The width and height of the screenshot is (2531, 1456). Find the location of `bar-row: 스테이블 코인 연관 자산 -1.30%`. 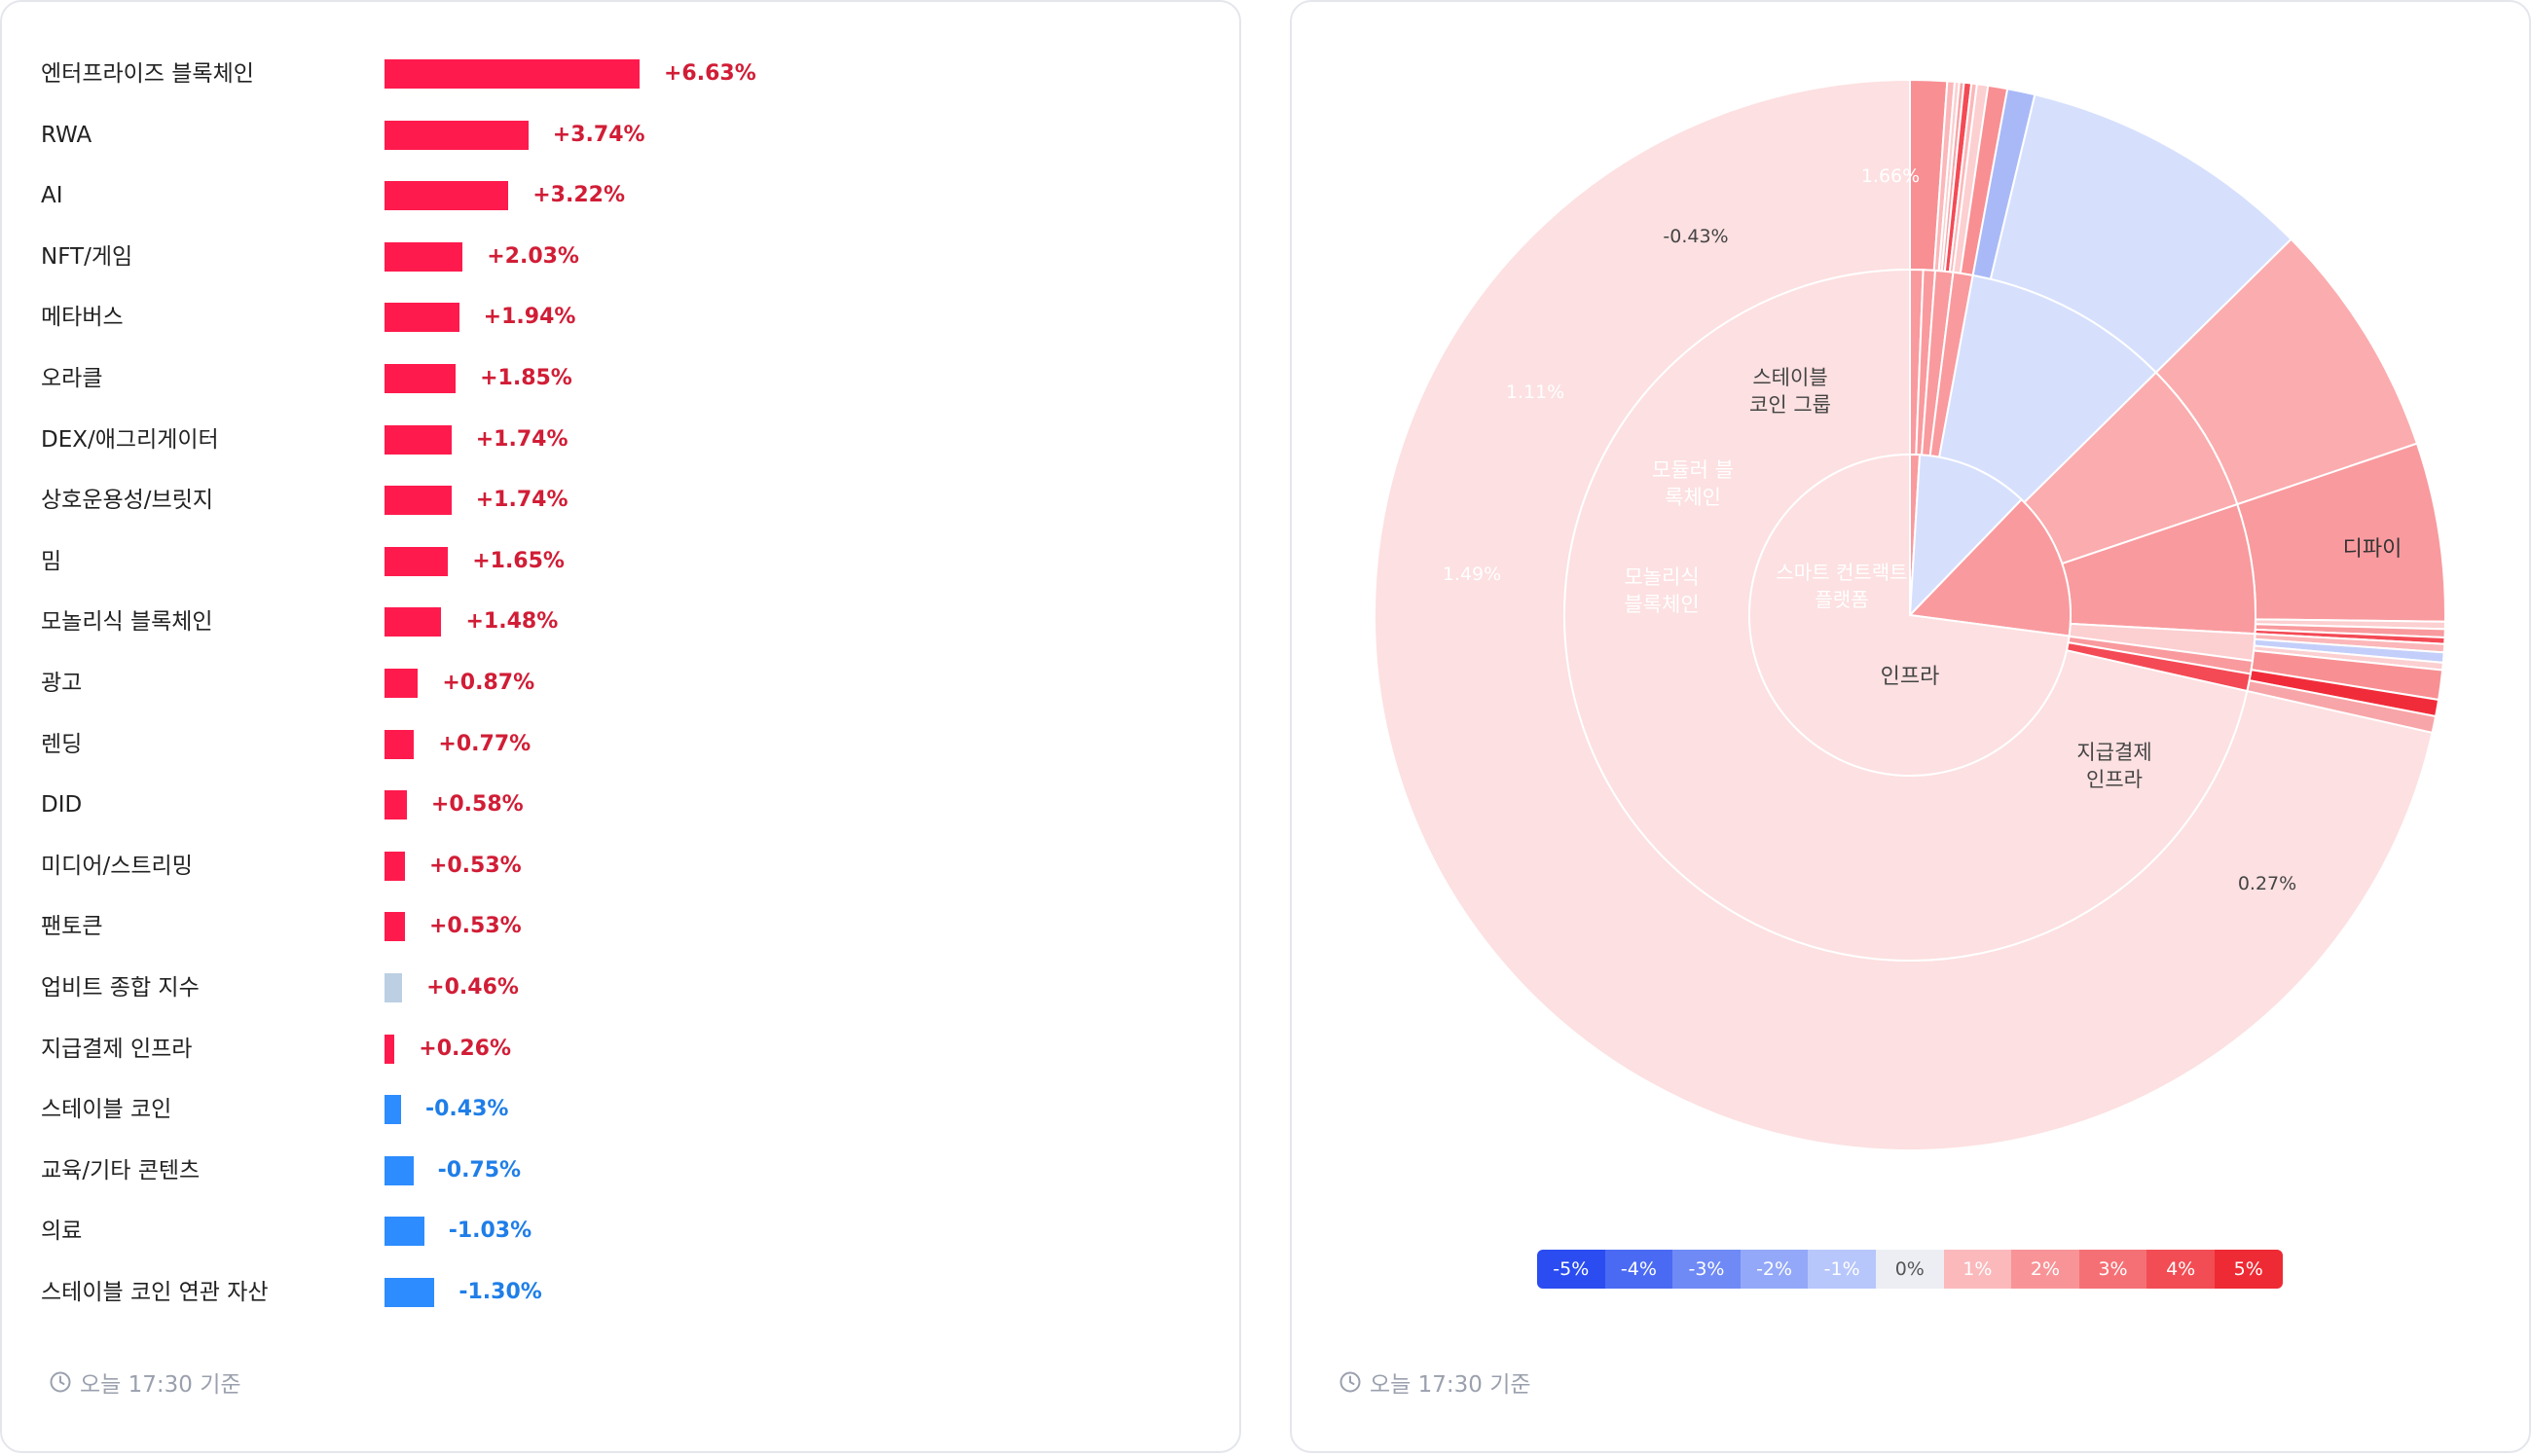

bar-row: 스테이블 코인 연관 자산 -1.30% is located at coordinates (620, 1292).